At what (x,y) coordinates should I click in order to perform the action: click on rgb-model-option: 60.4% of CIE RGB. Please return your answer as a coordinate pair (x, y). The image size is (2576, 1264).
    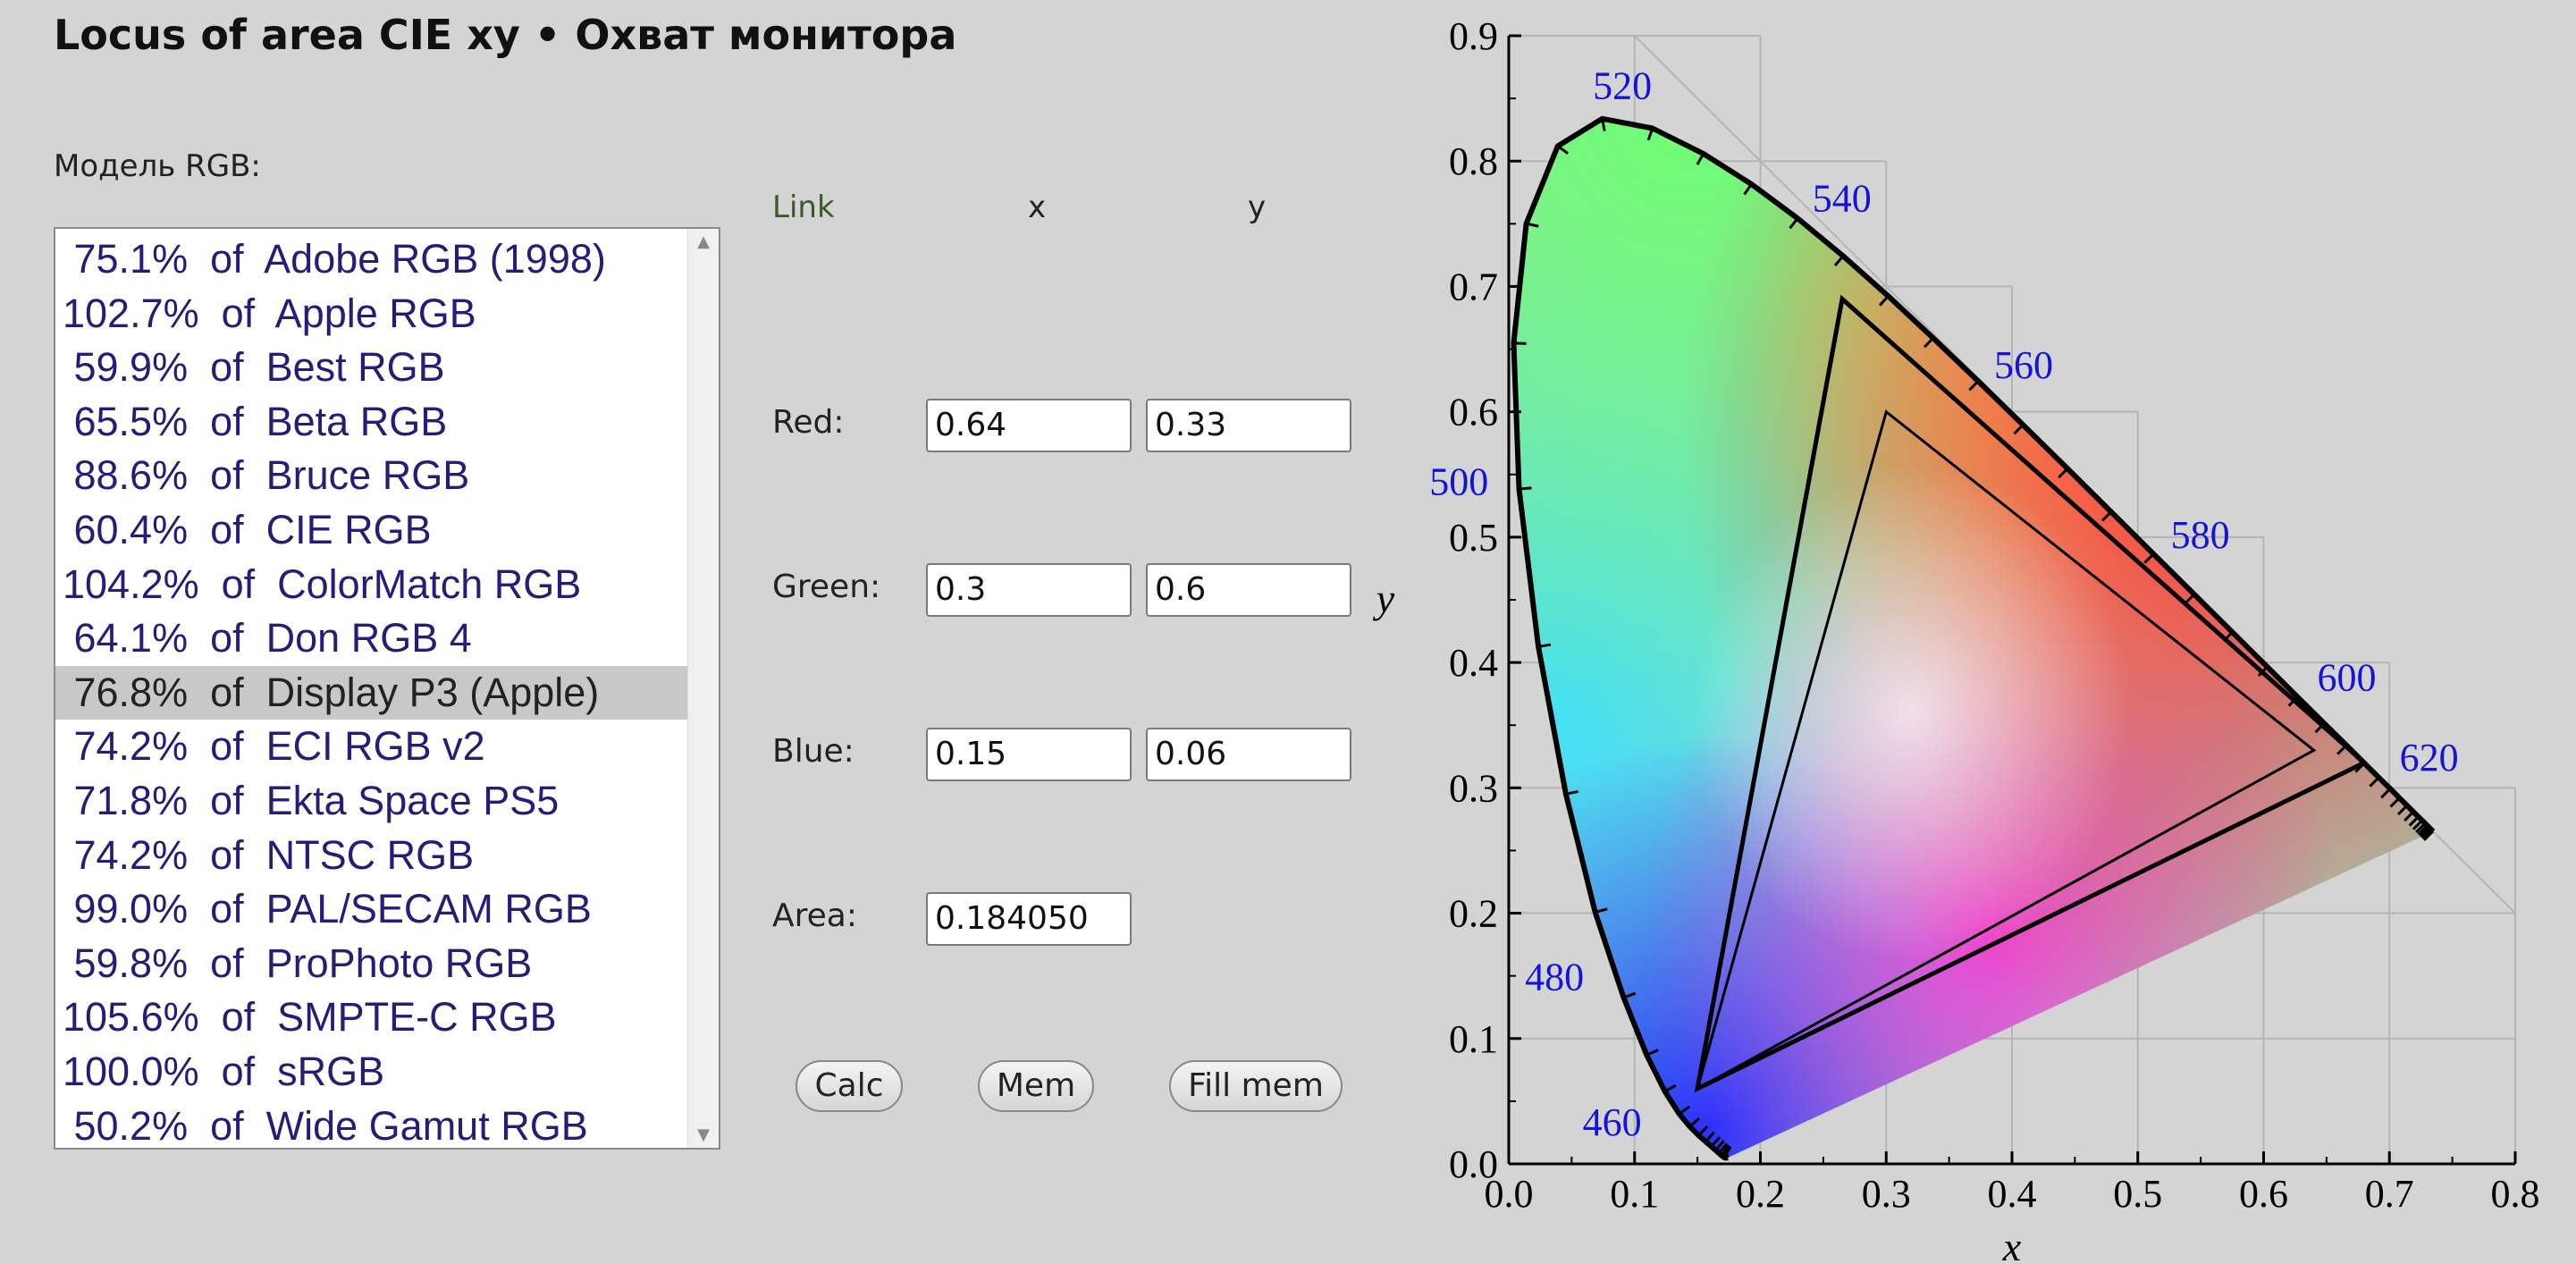
    Looking at the image, I should click on (248, 529).